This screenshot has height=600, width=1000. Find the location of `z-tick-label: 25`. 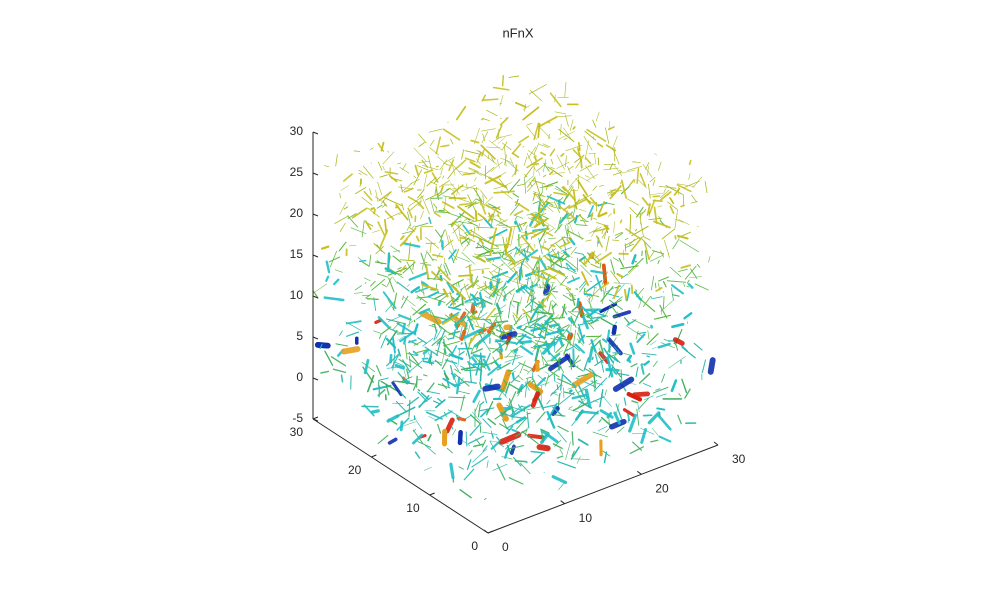

z-tick-label: 25 is located at coordinates (297, 172).